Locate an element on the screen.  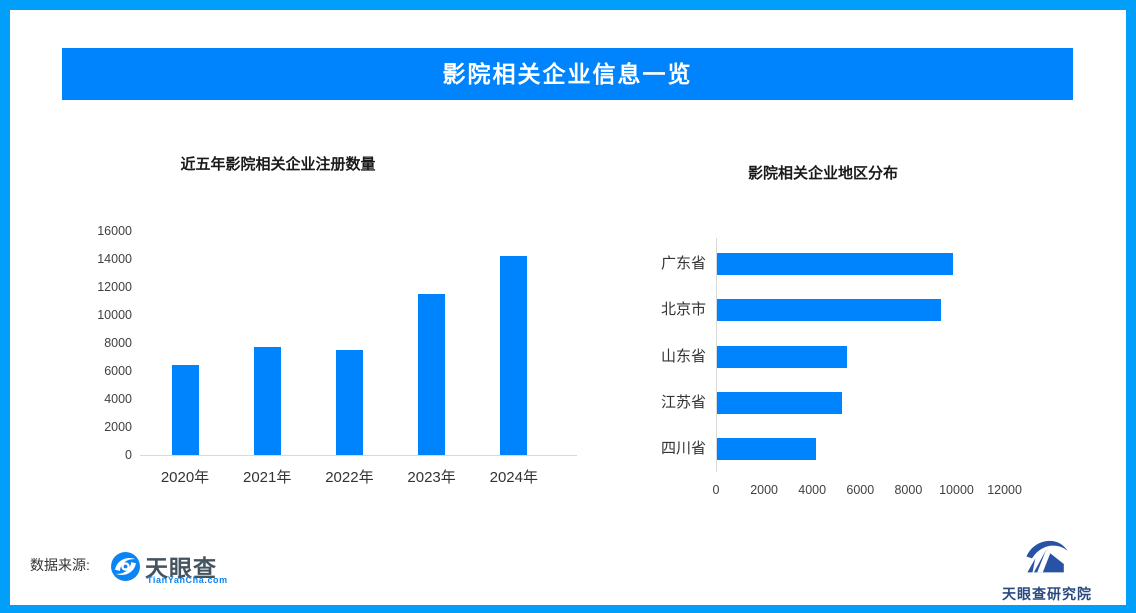
x-tick-label-6000: 6000 is located at coordinates (860, 490).